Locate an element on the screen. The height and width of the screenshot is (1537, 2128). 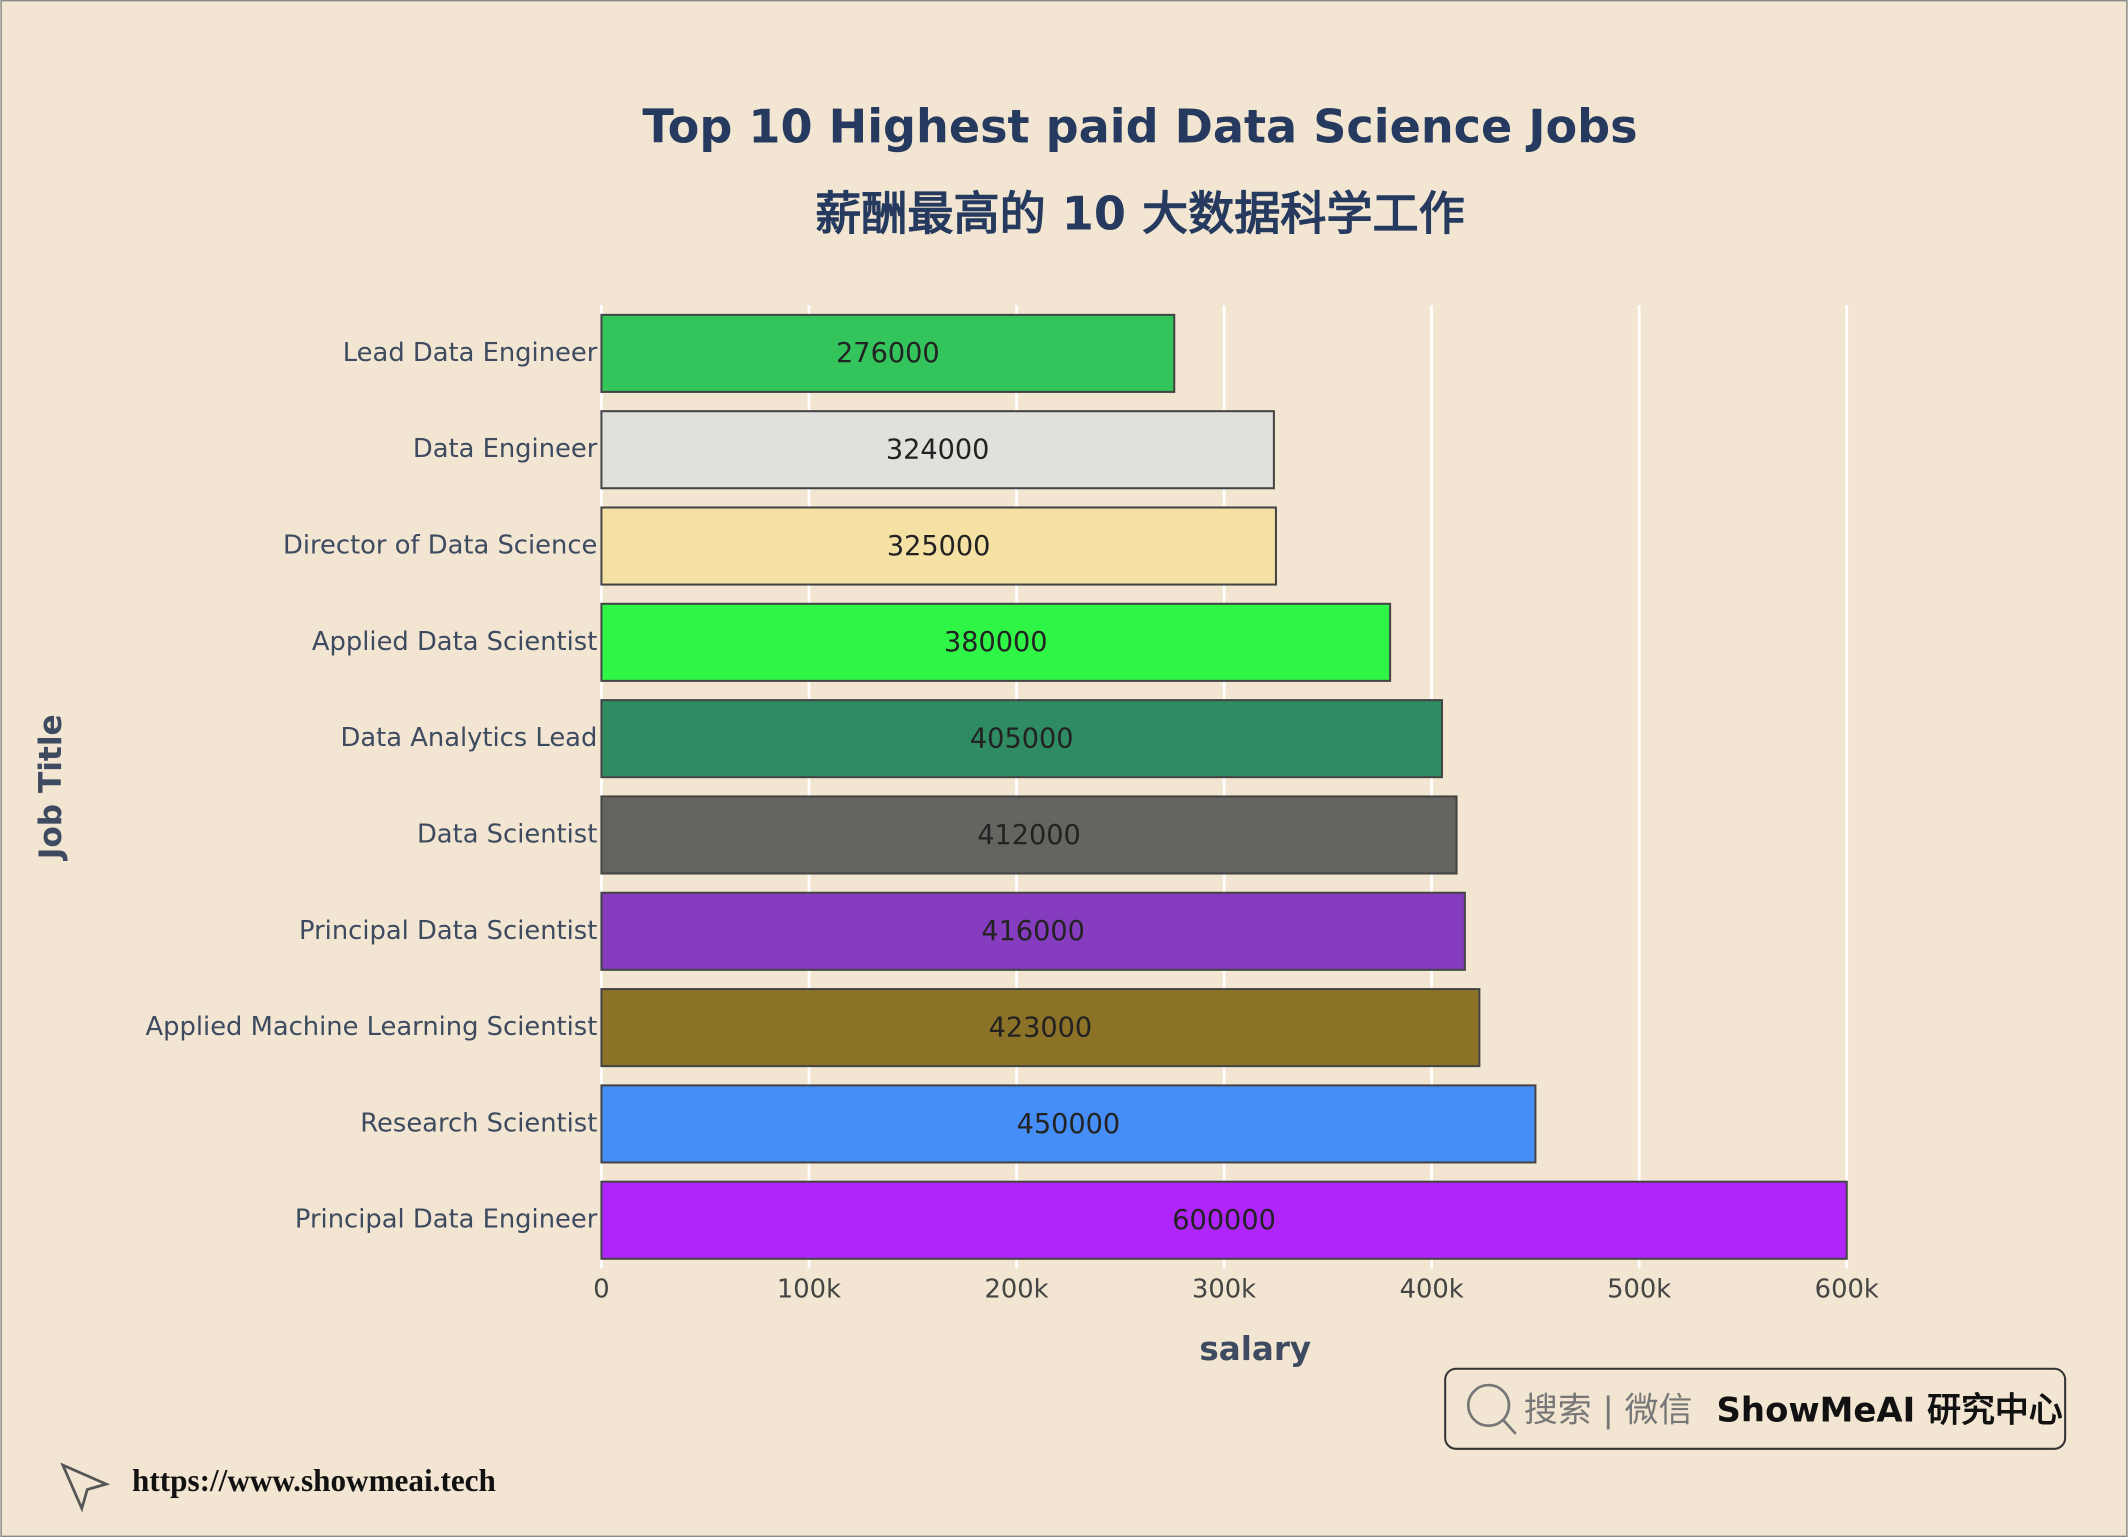
value-label: 416000 is located at coordinates (1033, 931).